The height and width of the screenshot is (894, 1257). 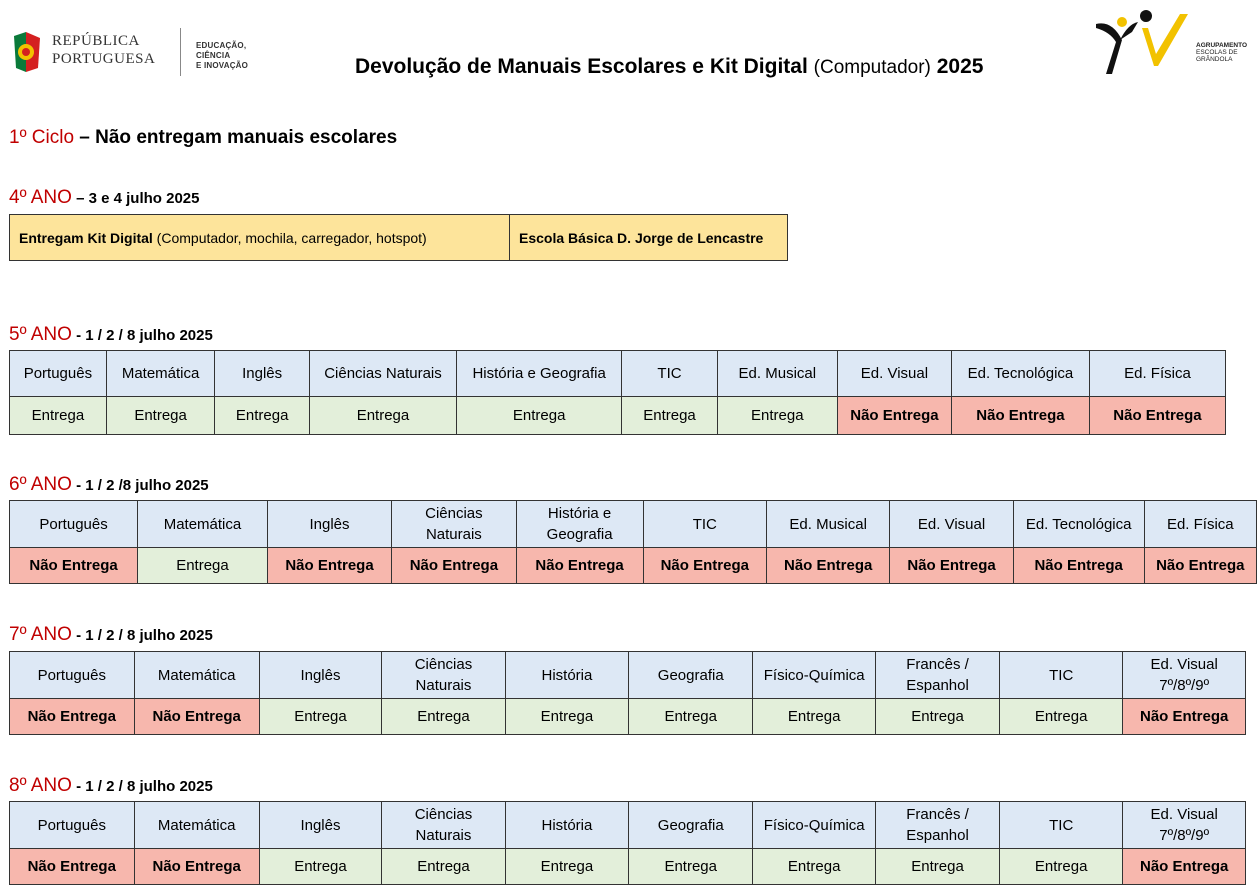 I want to click on gov-line2: PORTUGUESA, so click(x=104, y=59).